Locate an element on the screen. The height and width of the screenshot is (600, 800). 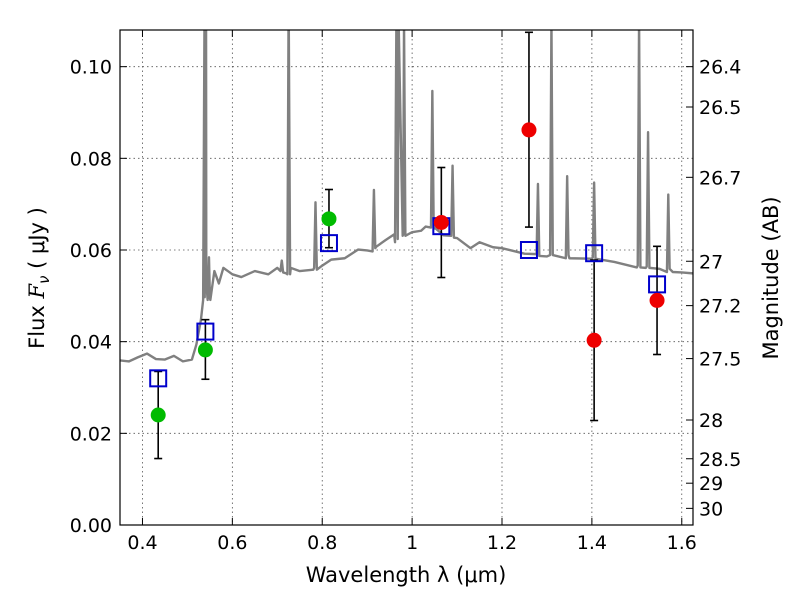
y2-tick-label: 28 is located at coordinates (711, 421).